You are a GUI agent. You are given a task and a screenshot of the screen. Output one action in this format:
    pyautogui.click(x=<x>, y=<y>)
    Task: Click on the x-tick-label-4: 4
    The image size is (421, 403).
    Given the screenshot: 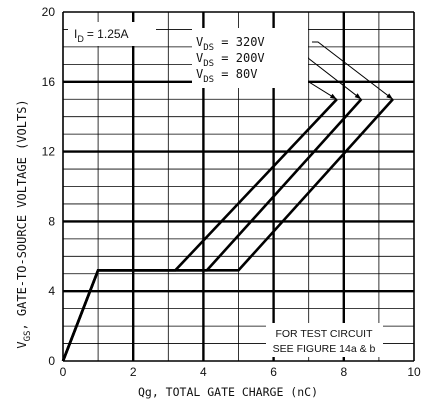 What is the action you would take?
    pyautogui.click(x=203, y=372)
    